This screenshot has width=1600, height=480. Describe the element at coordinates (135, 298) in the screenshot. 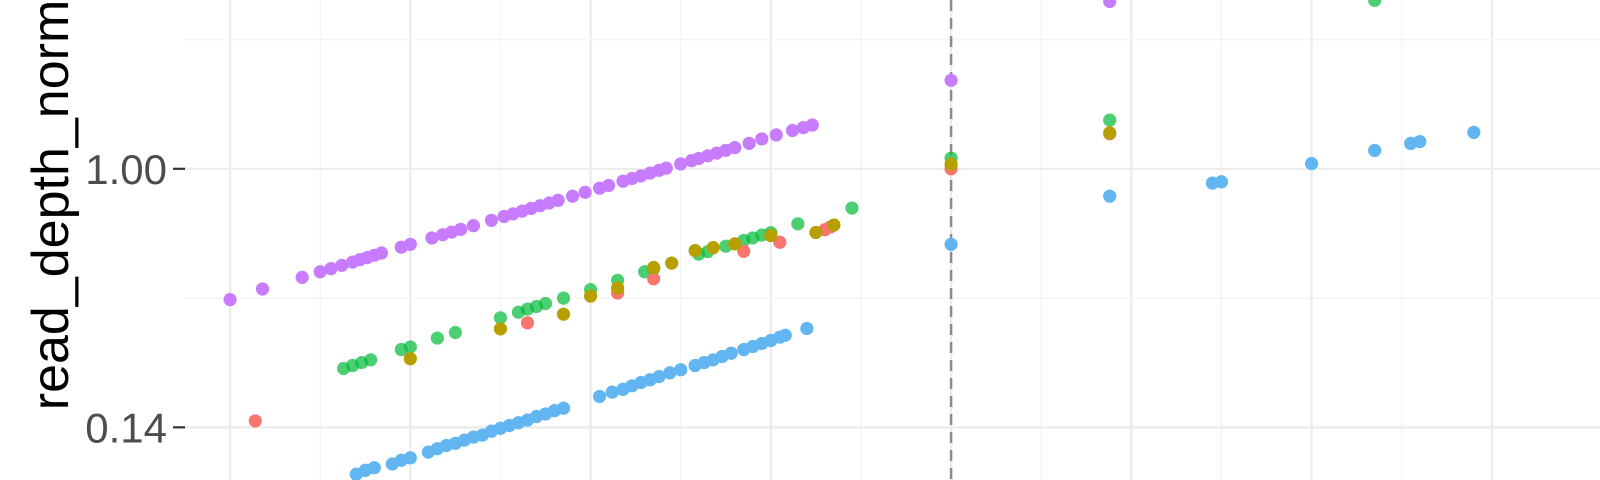

I see `y-axis-ticks: 1.00 0.14` at that location.